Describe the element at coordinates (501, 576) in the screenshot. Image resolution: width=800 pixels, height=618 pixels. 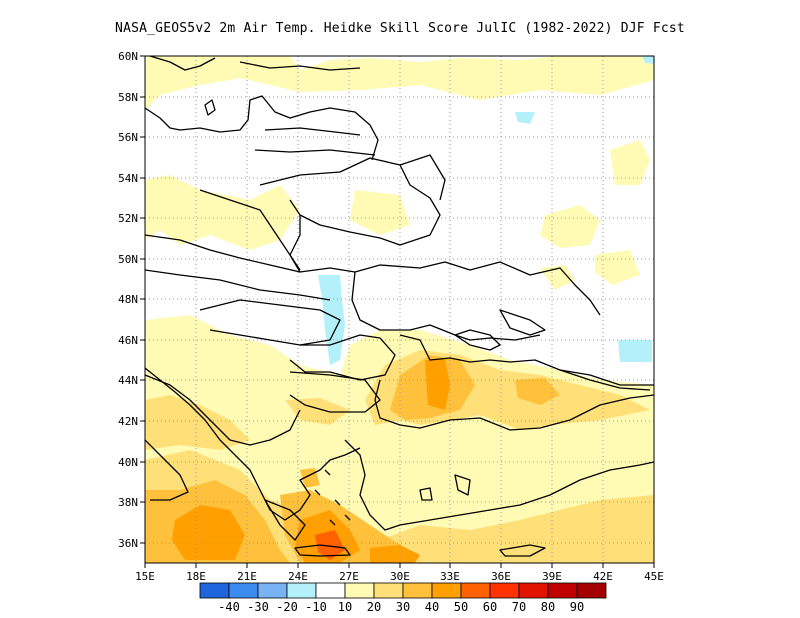
I see `lon-label: 36E` at that location.